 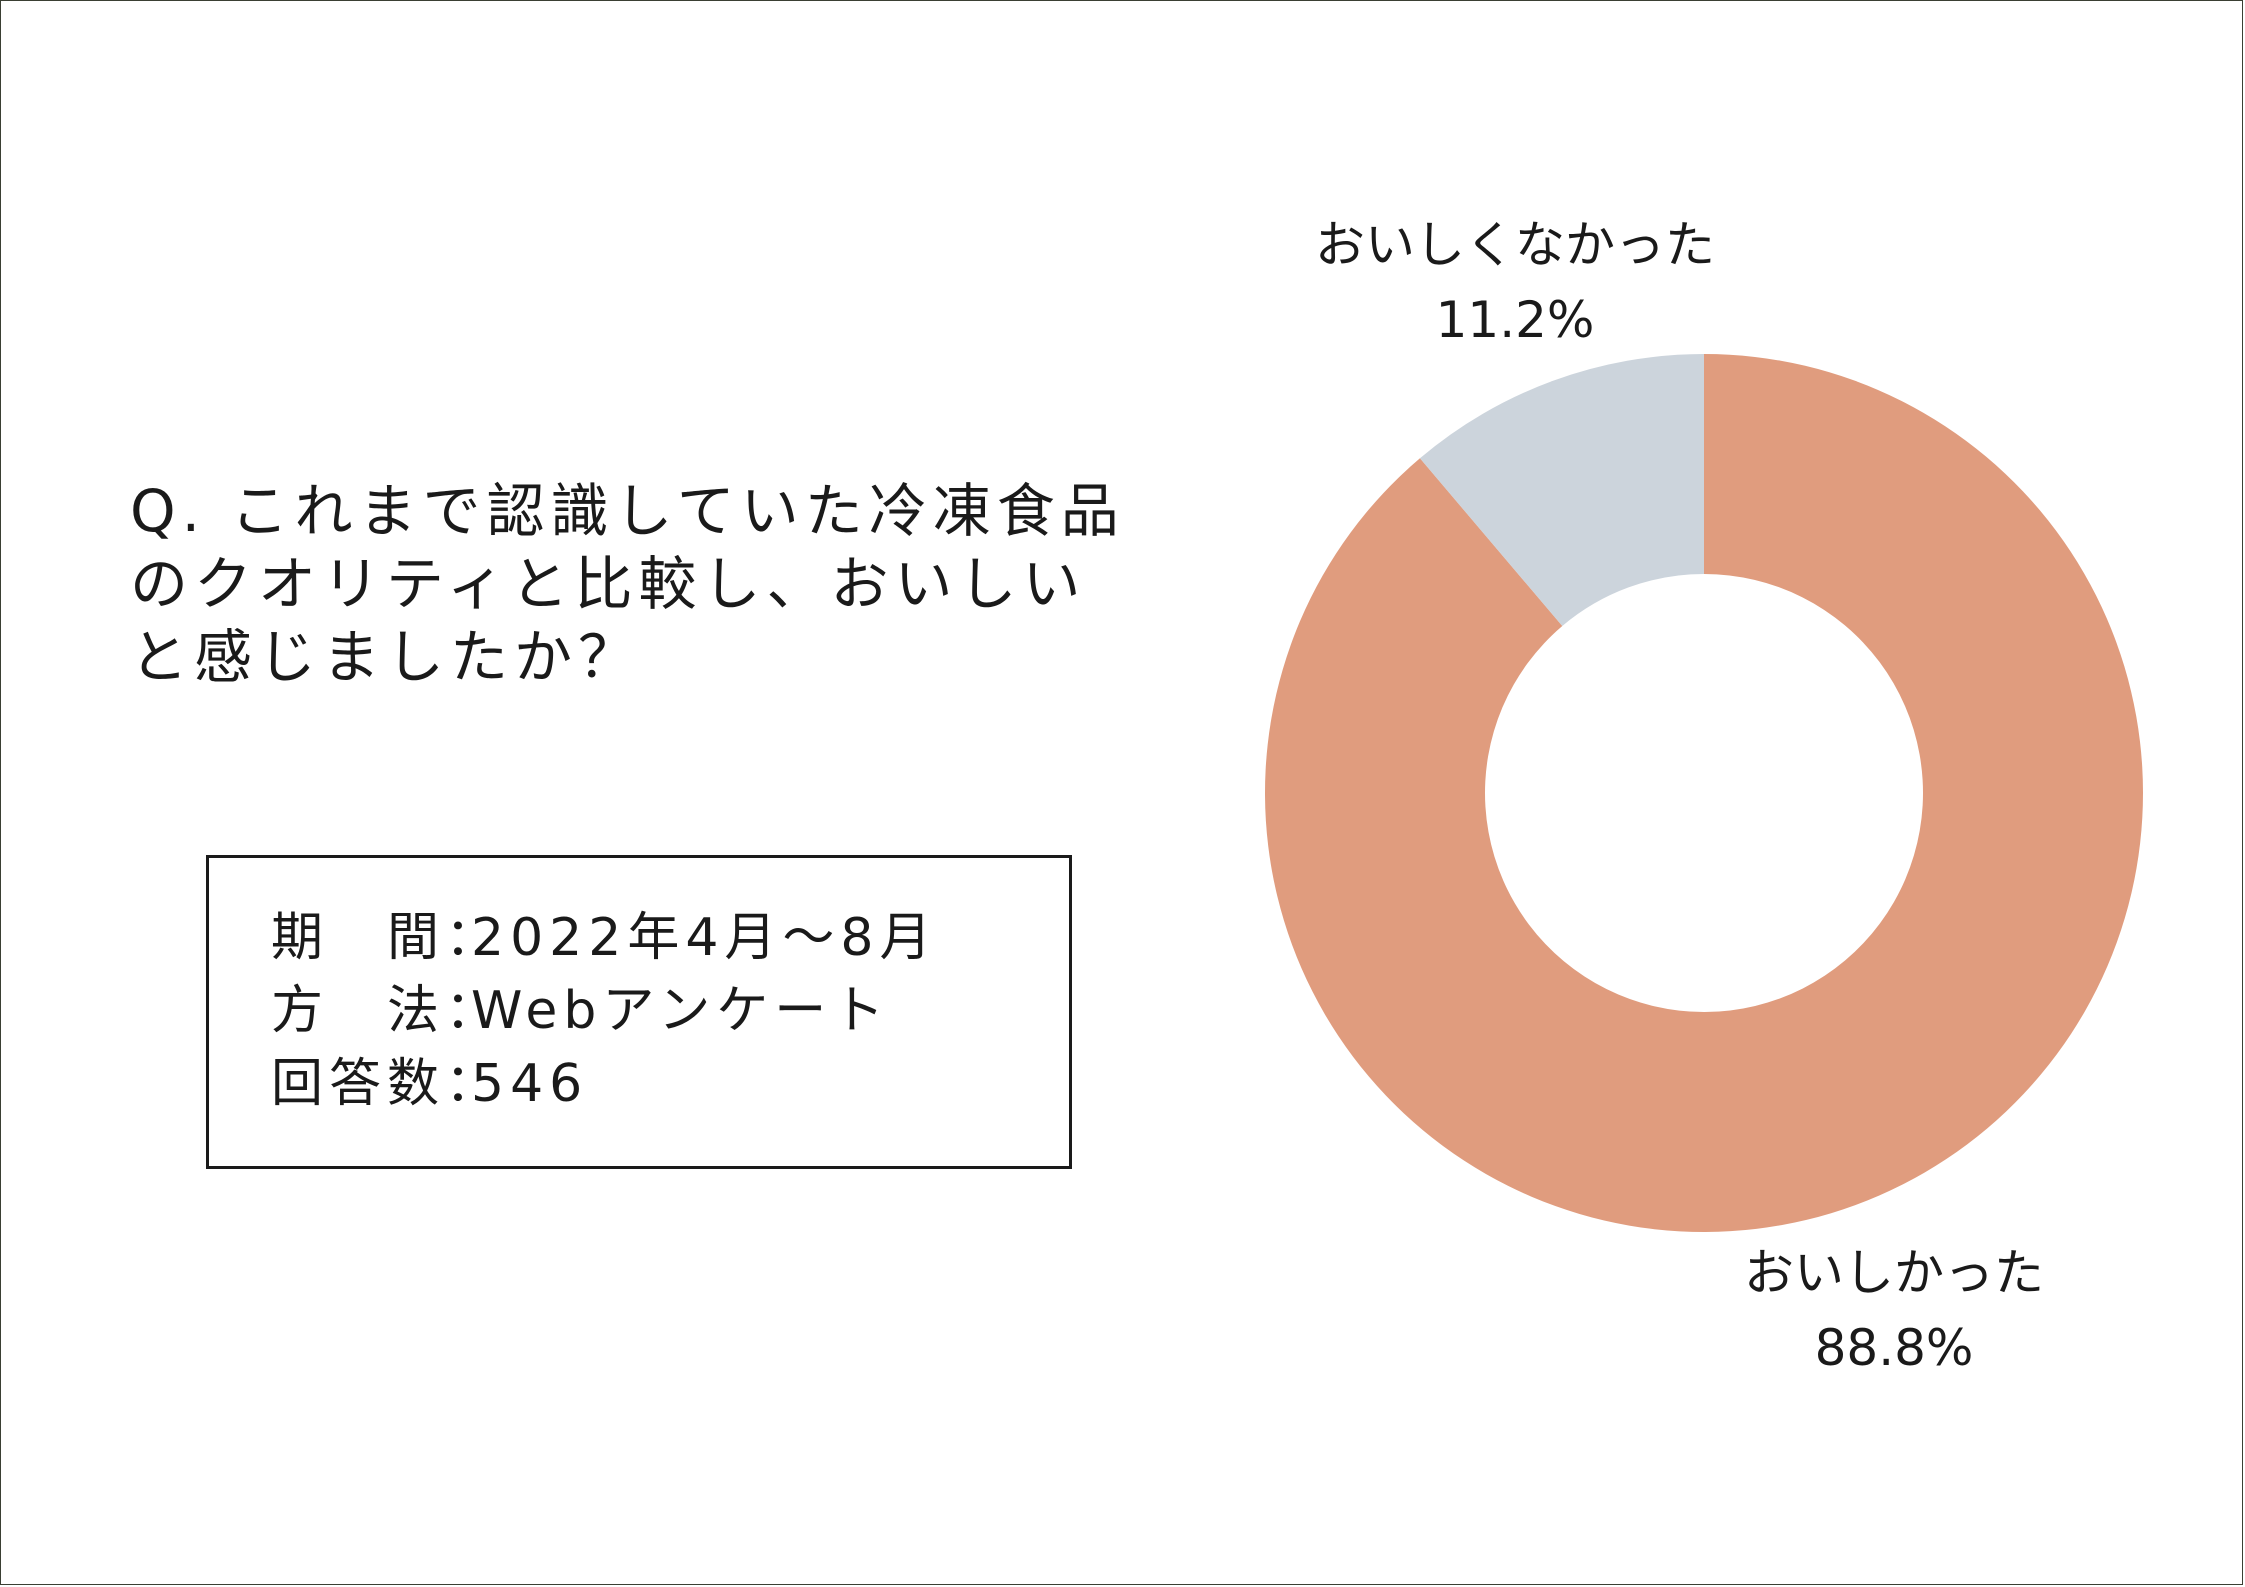 I want to click on slice-label-delicious: おいしかった, so click(x=1894, y=1273).